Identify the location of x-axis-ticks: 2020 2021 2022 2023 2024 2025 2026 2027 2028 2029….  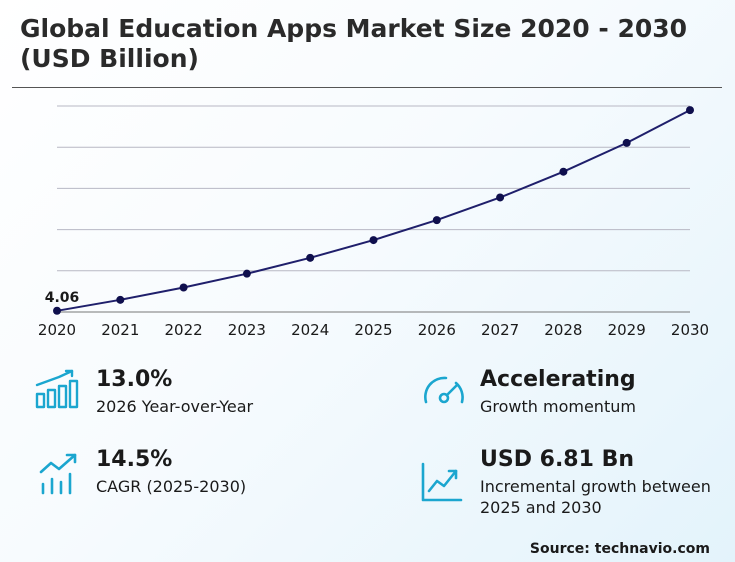
(373, 330).